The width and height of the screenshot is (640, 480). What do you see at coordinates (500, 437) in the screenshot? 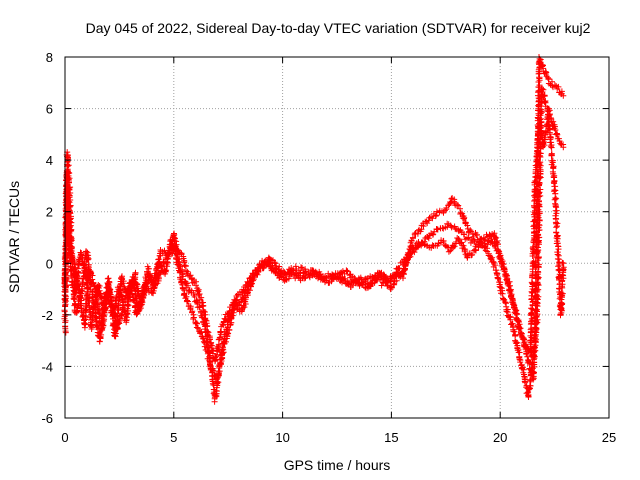
I see `x-tick-label: 20` at bounding box center [500, 437].